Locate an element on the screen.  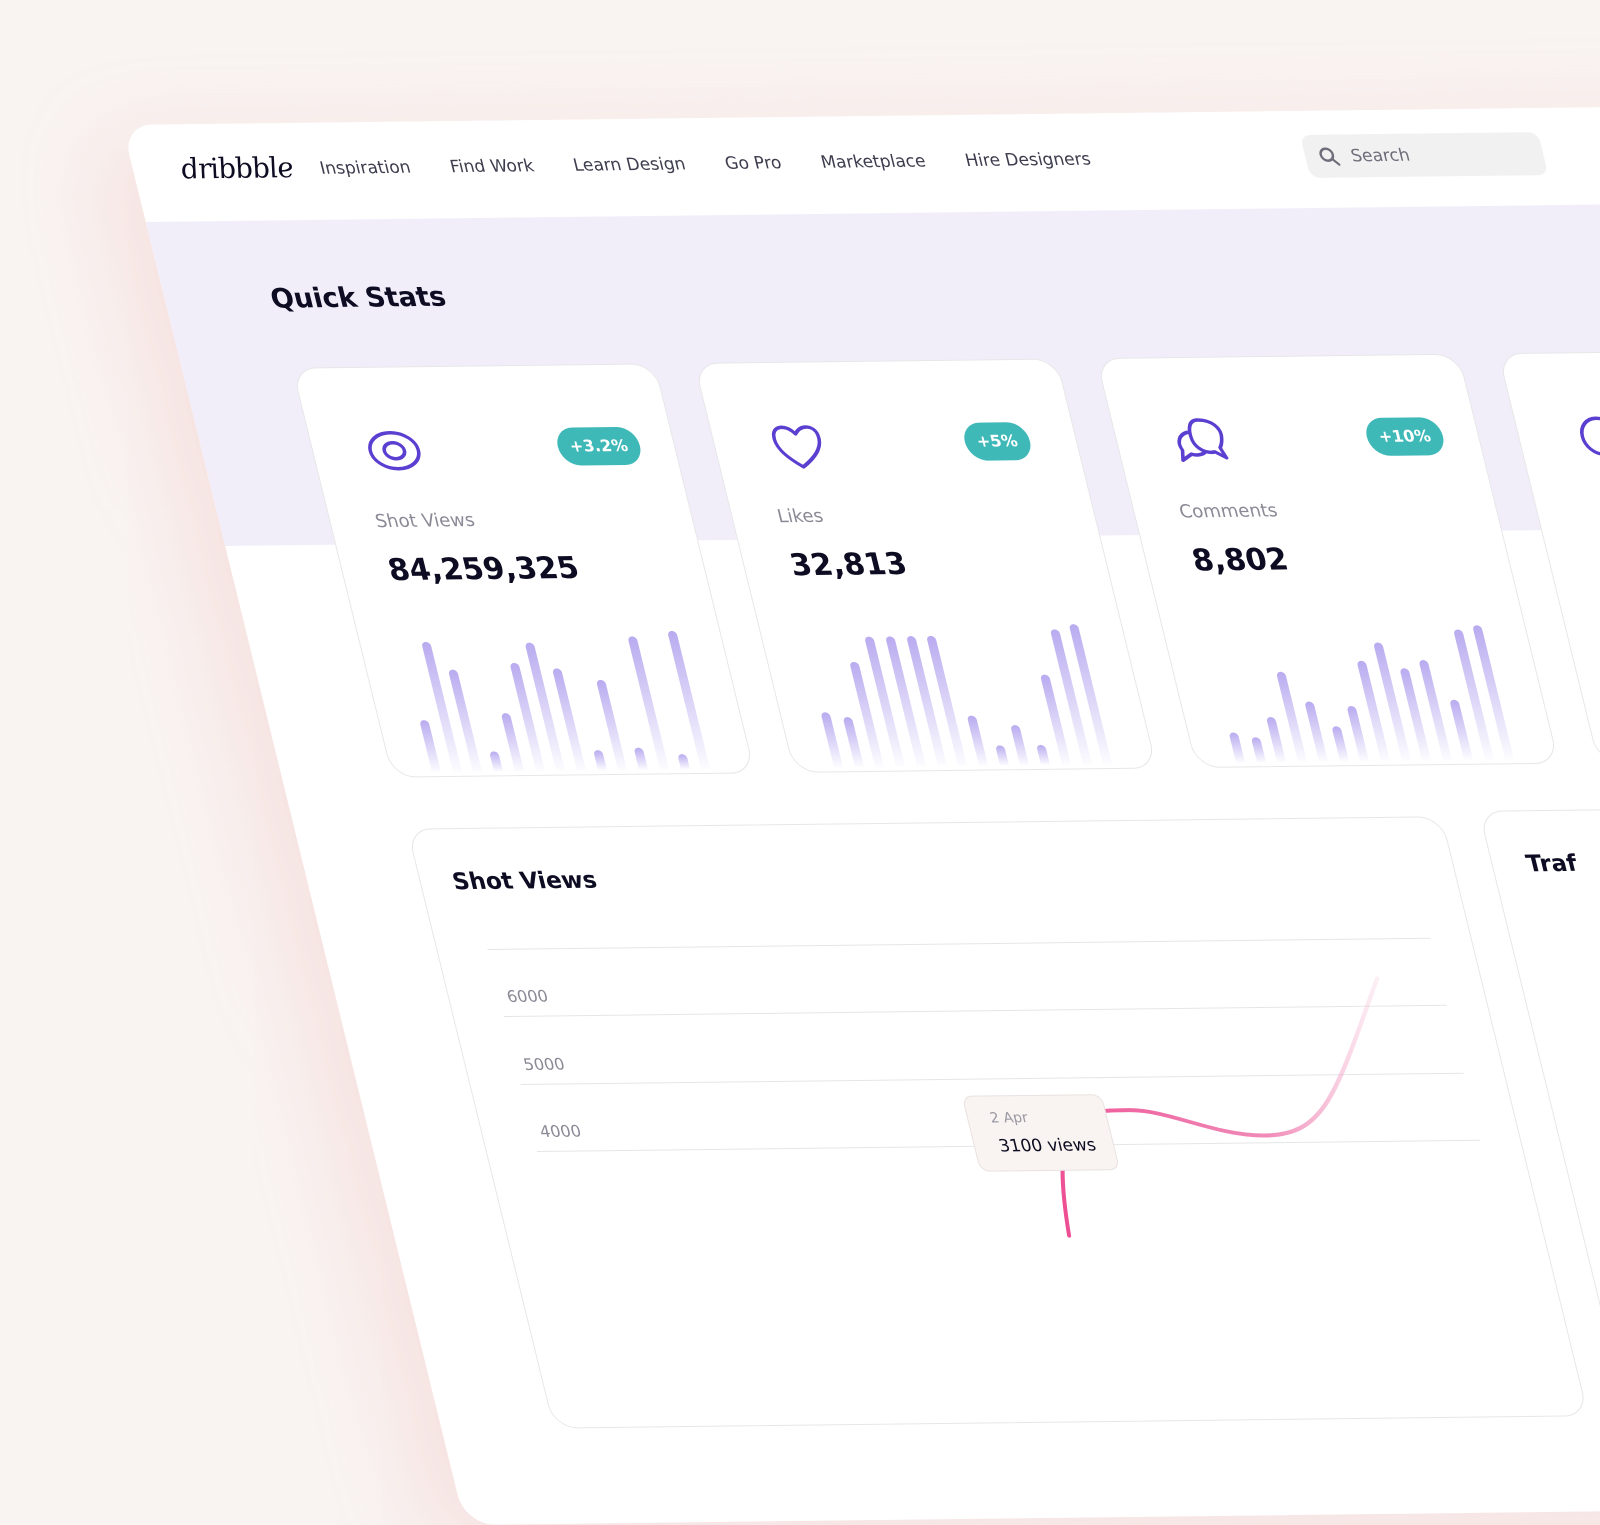
traffic-title: Traf is located at coordinates (1552, 864).